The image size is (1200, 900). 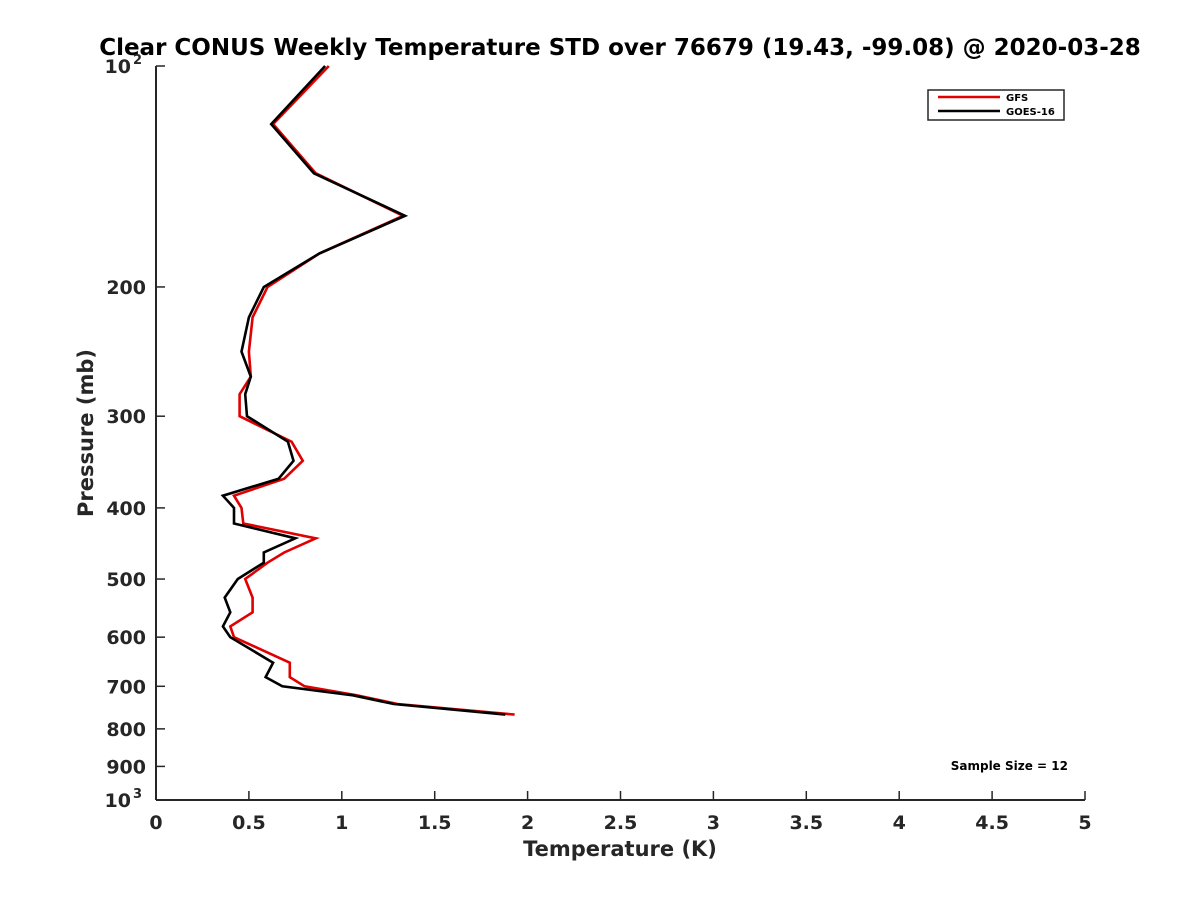 I want to click on x-tick-label: 2, so click(x=527, y=823).